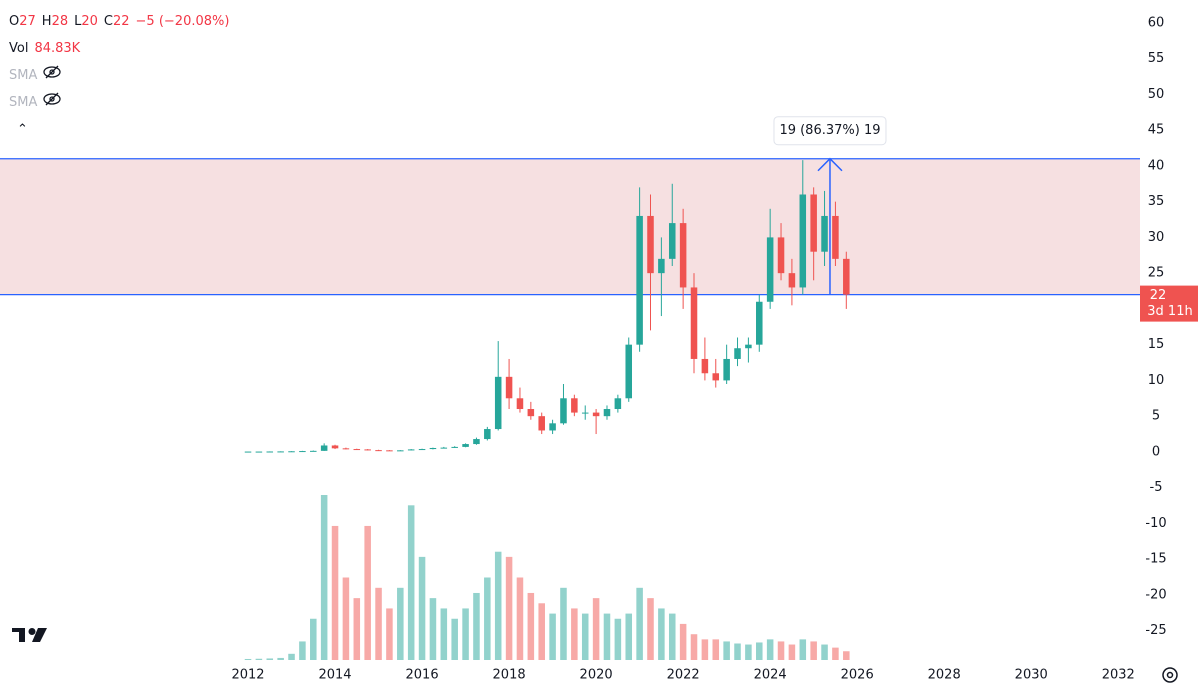 This screenshot has height=690, width=1200. Describe the element at coordinates (1156, 22) in the screenshot. I see `y-tick-label: 60` at that location.